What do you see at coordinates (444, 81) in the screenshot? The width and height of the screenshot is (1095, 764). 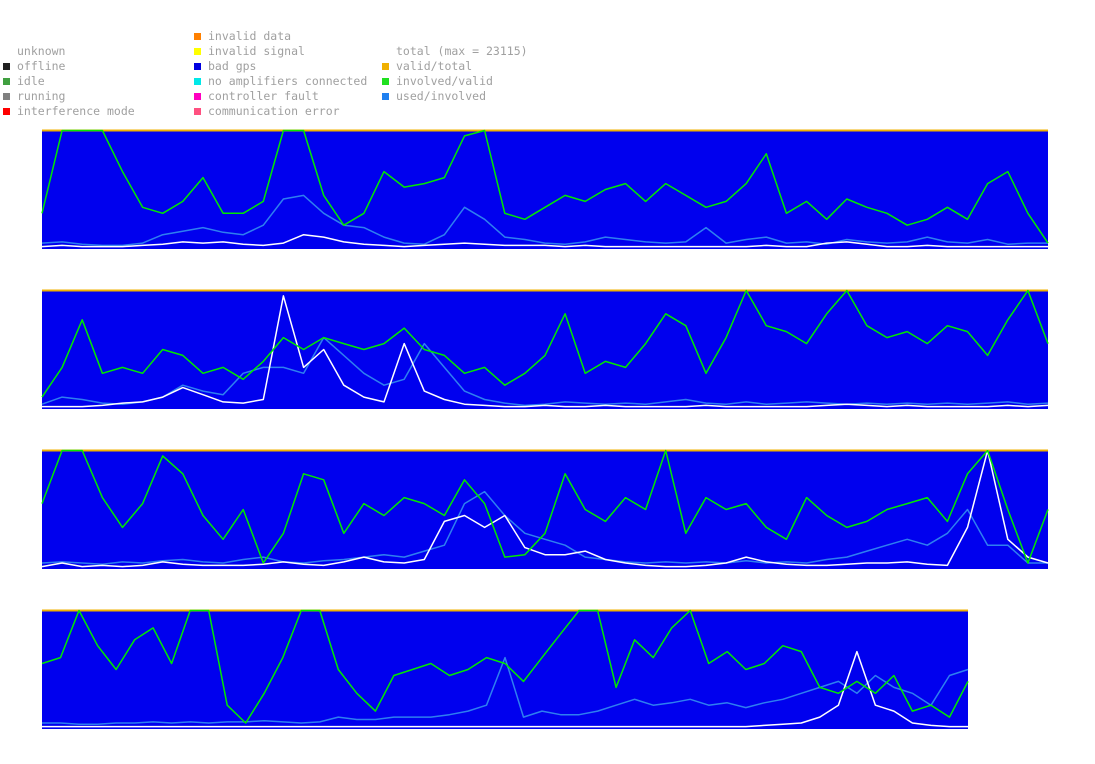 I see `legend-label: involved/valid` at bounding box center [444, 81].